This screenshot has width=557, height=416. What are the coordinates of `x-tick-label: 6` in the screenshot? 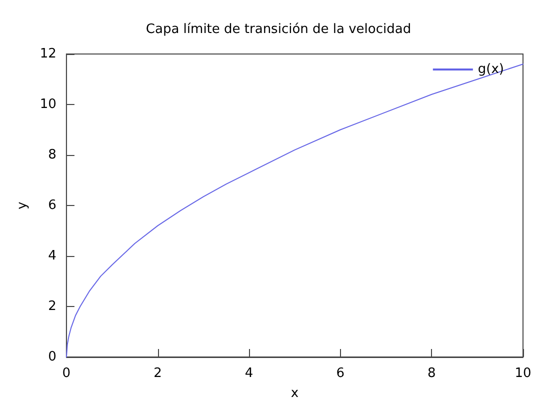 It's located at (340, 373).